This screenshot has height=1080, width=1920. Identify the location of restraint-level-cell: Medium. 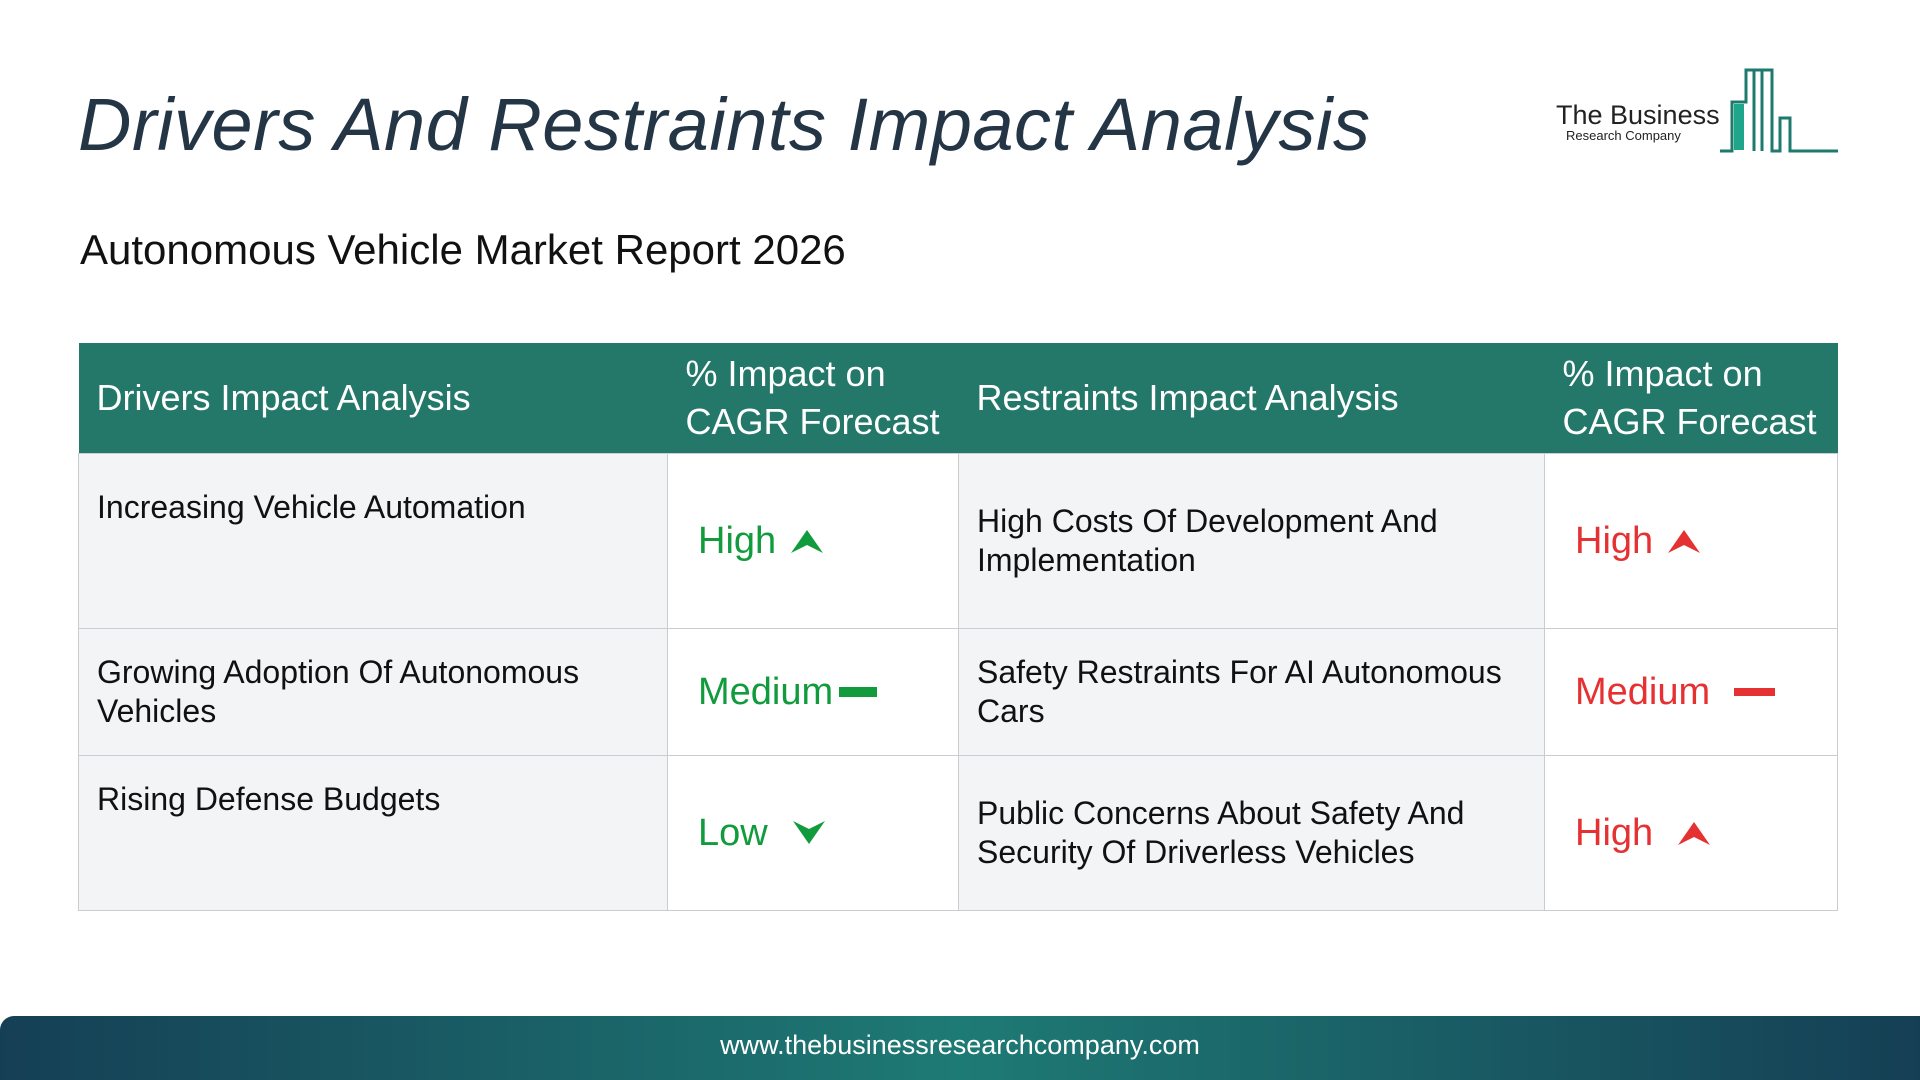
(1691, 692).